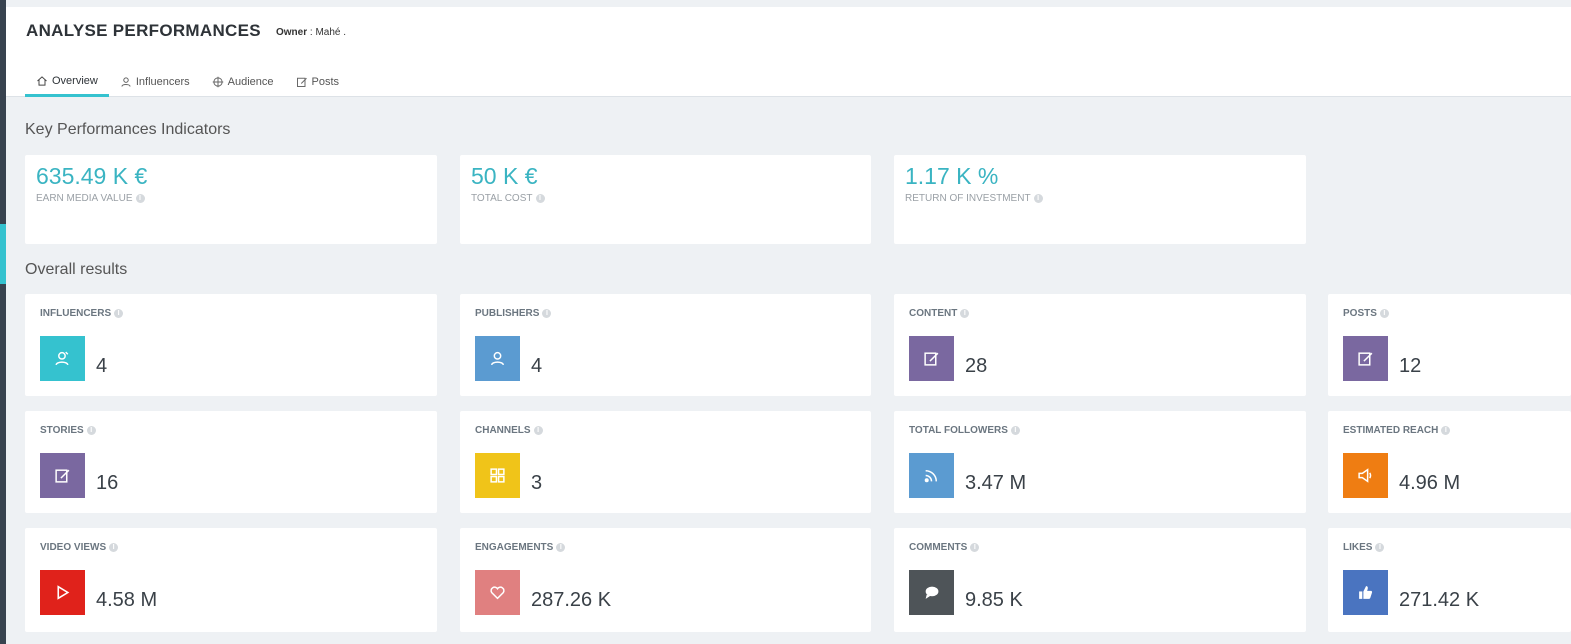 This screenshot has width=1571, height=644. I want to click on kpi-section-title: Key Performances Indicators, so click(128, 129).